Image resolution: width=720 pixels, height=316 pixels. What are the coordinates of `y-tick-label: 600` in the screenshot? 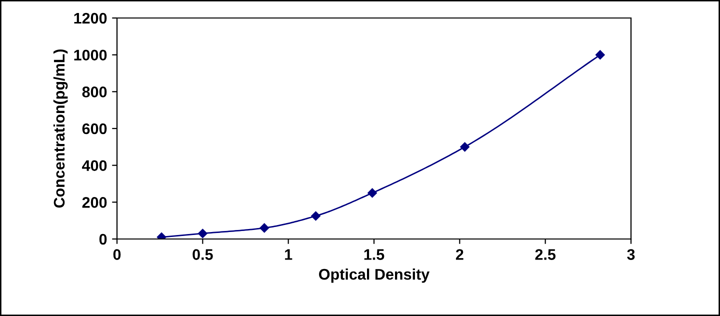 It's located at (94, 128).